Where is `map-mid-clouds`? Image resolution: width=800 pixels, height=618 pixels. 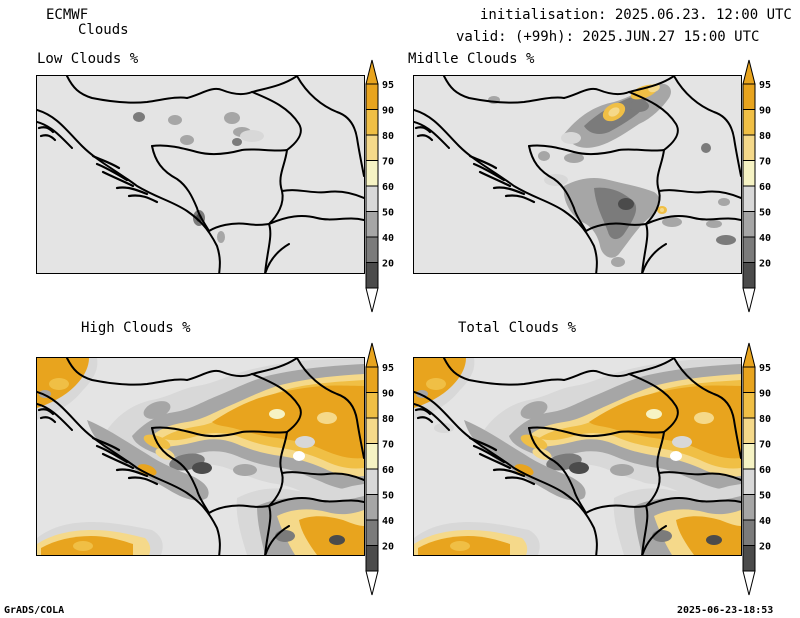
map-mid-clouds is located at coordinates (577, 174).